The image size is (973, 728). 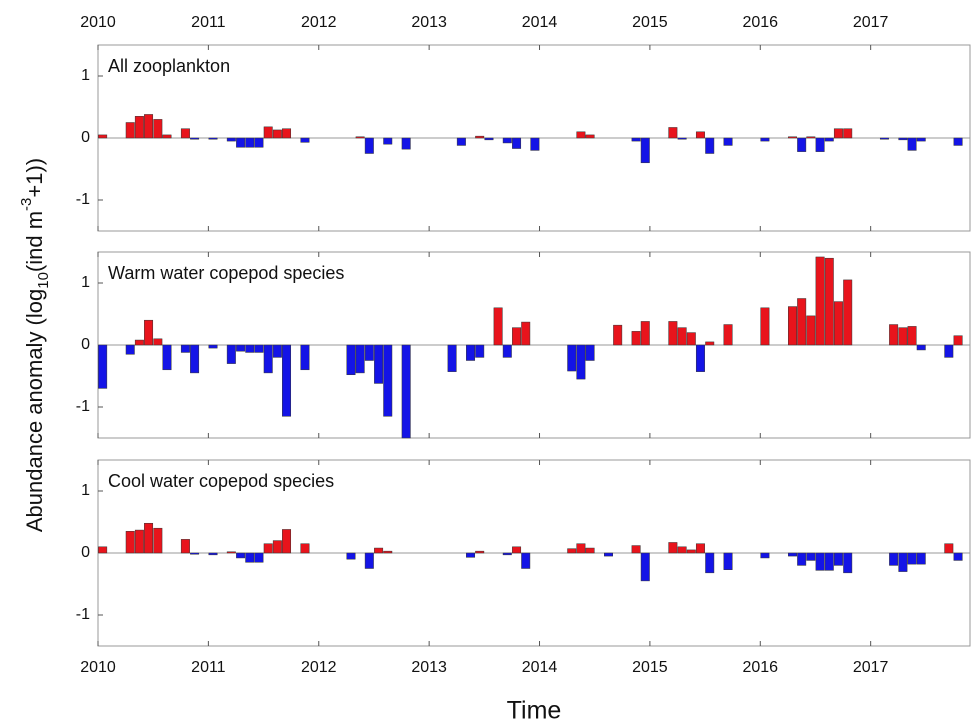 I want to click on y-axis-label-part: +1)), so click(x=34, y=178).